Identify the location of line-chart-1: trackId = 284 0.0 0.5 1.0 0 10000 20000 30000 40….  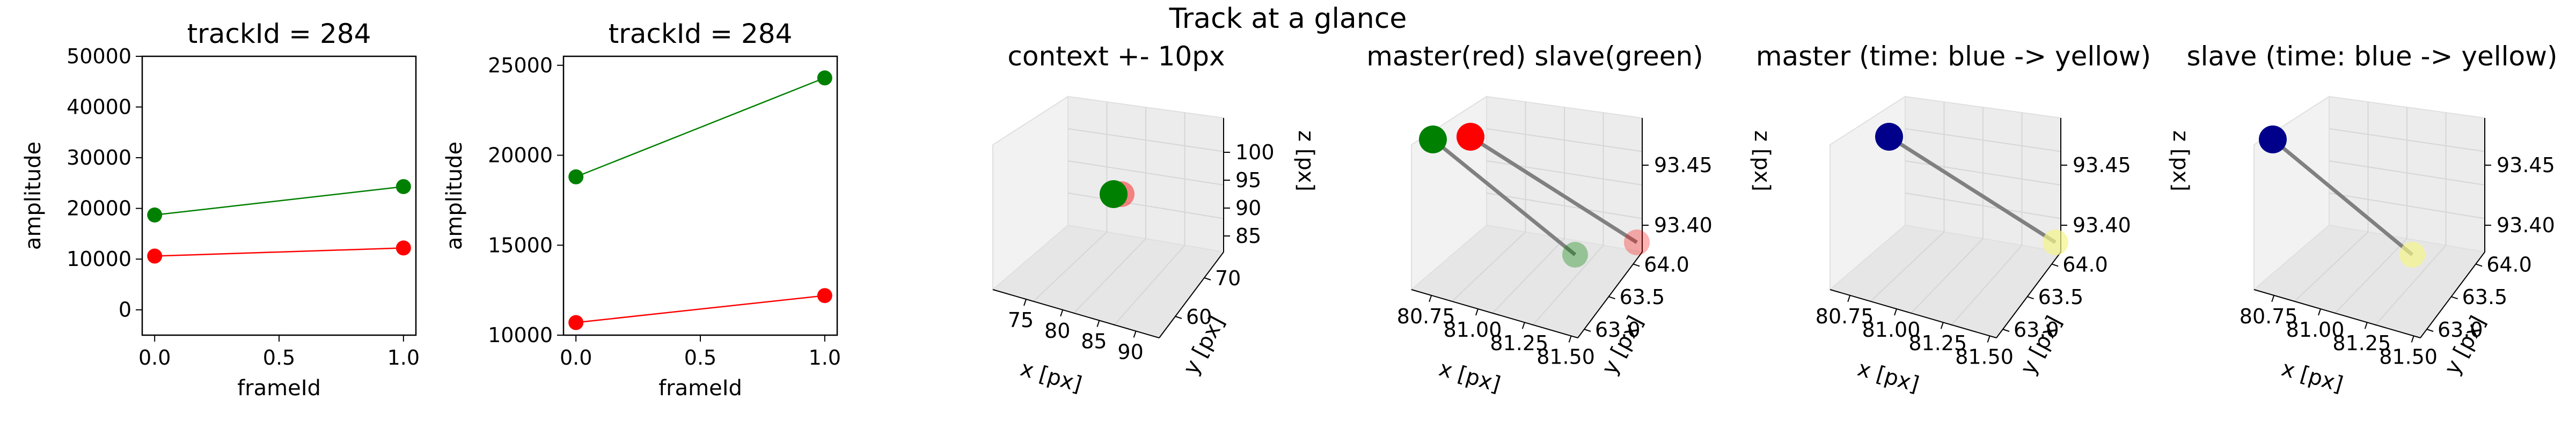
(220, 209).